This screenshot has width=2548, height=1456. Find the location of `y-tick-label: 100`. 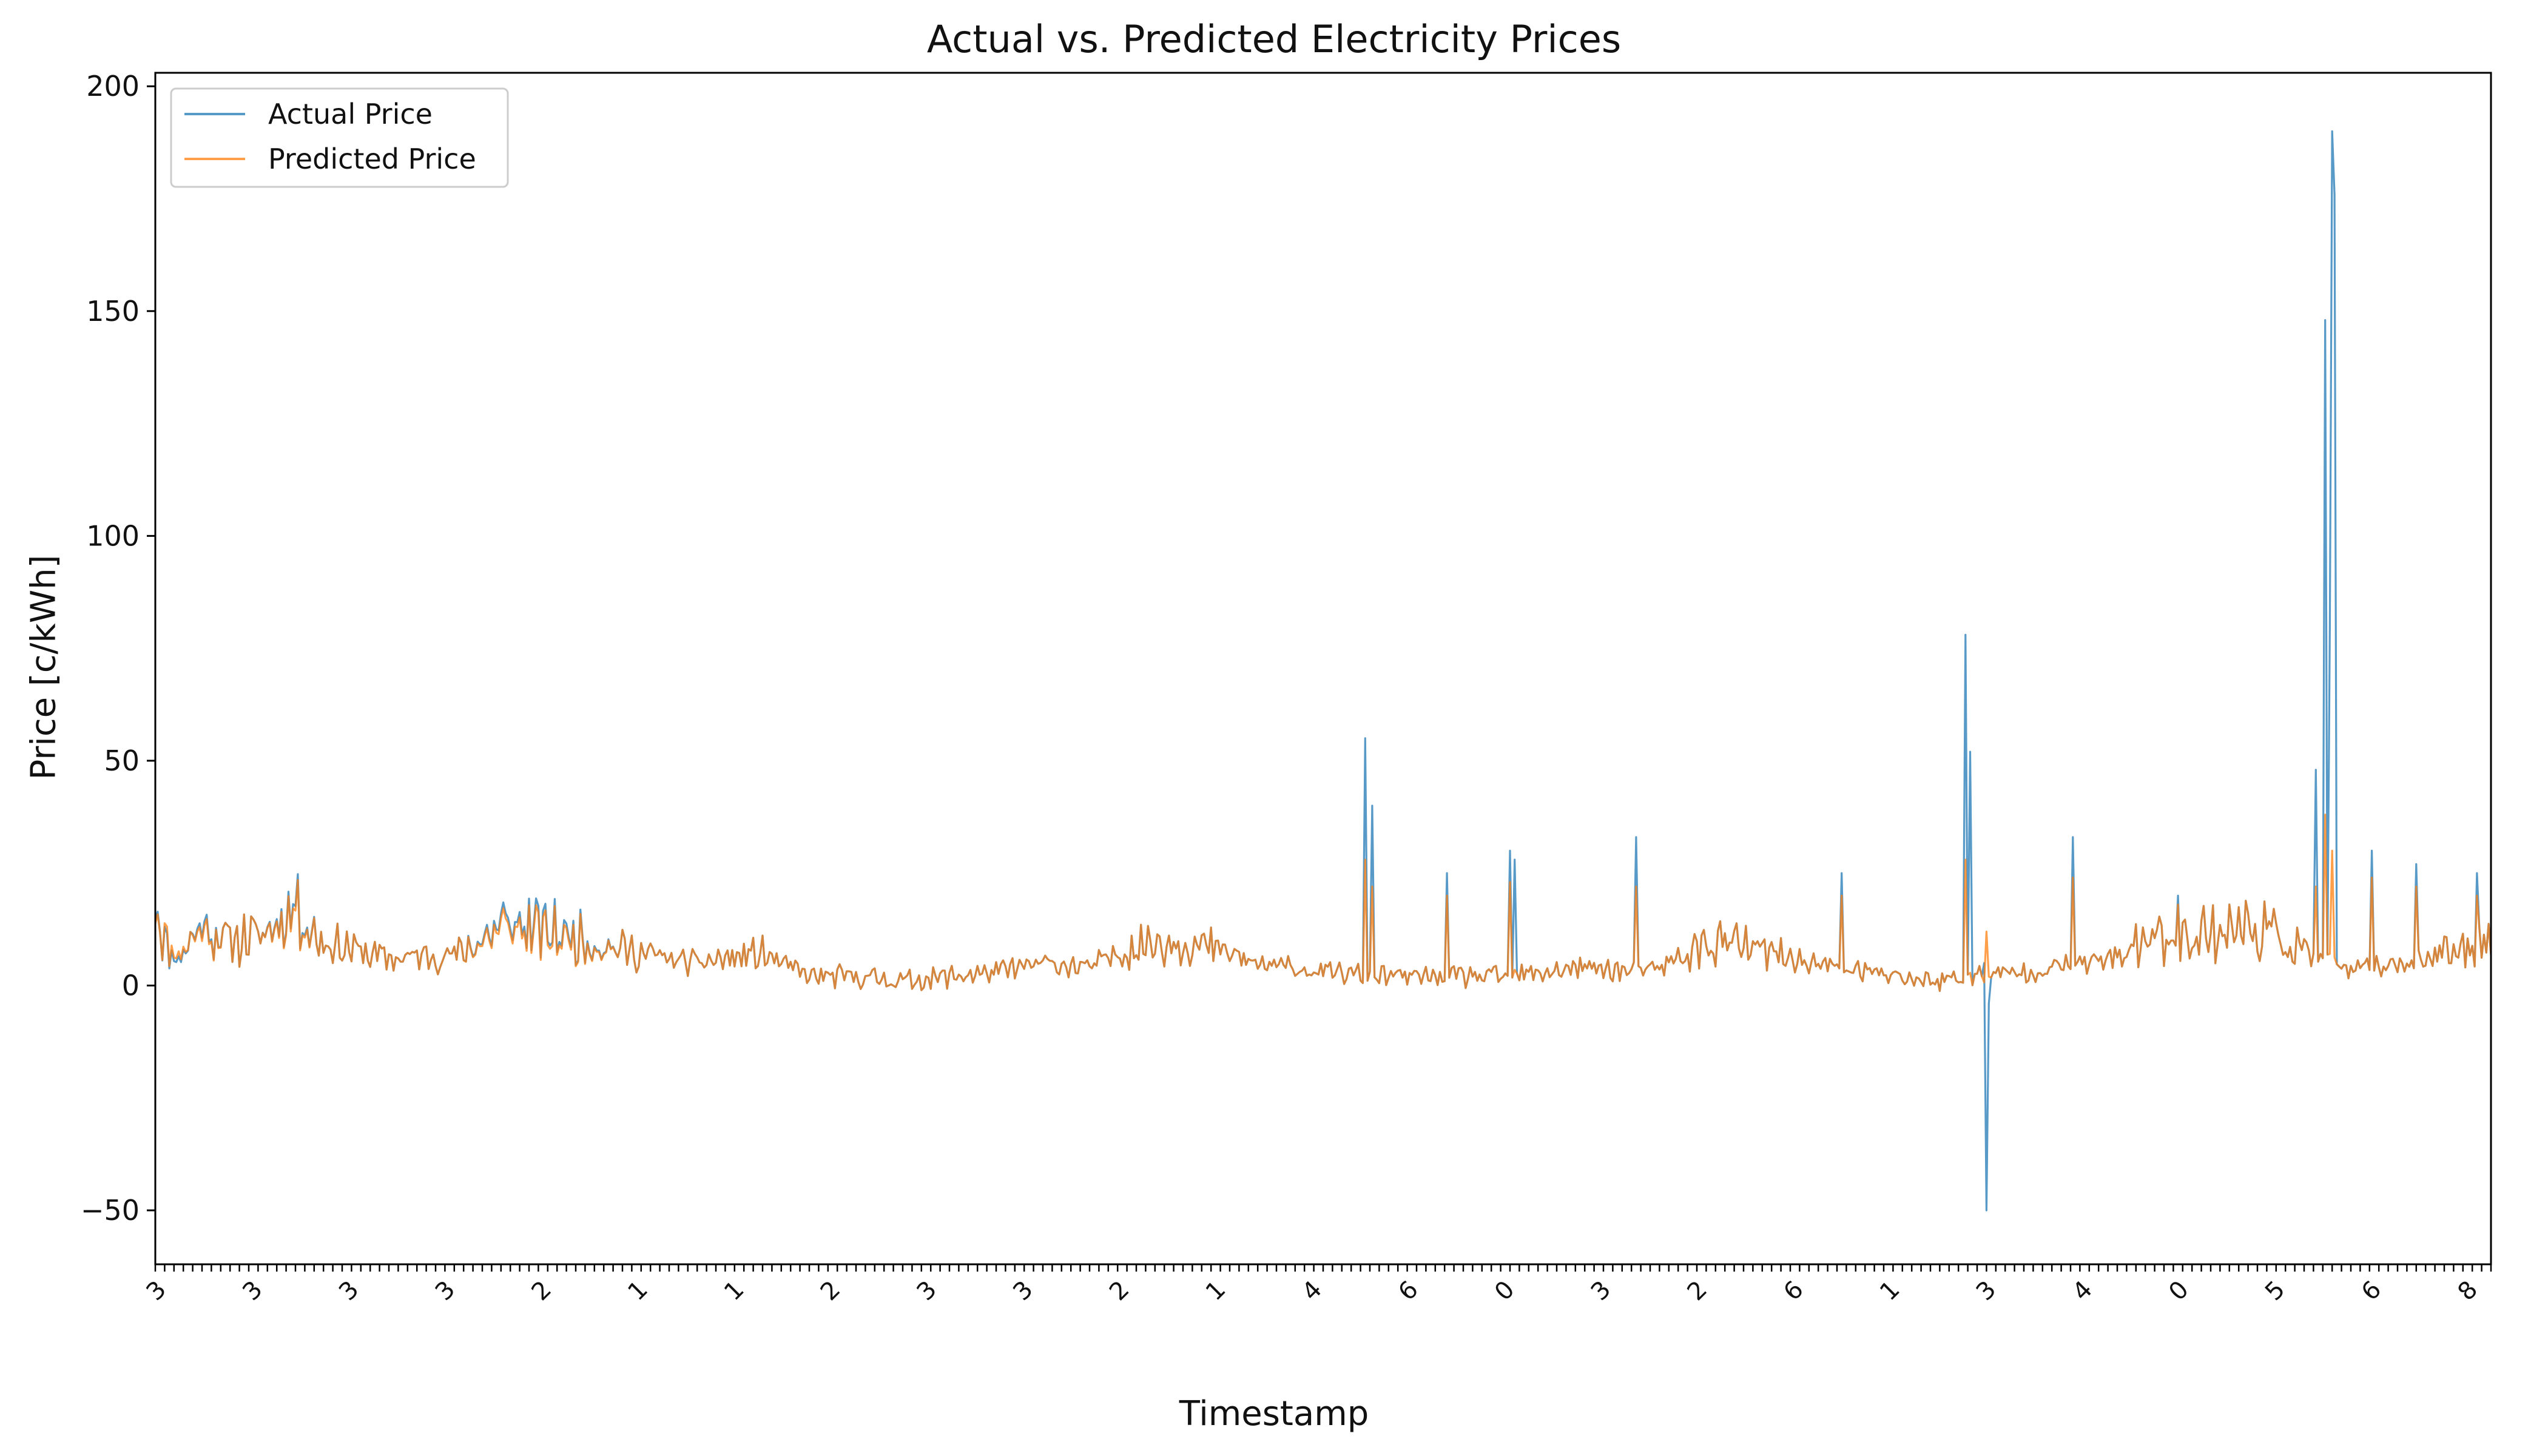

y-tick-label: 100 is located at coordinates (113, 535).